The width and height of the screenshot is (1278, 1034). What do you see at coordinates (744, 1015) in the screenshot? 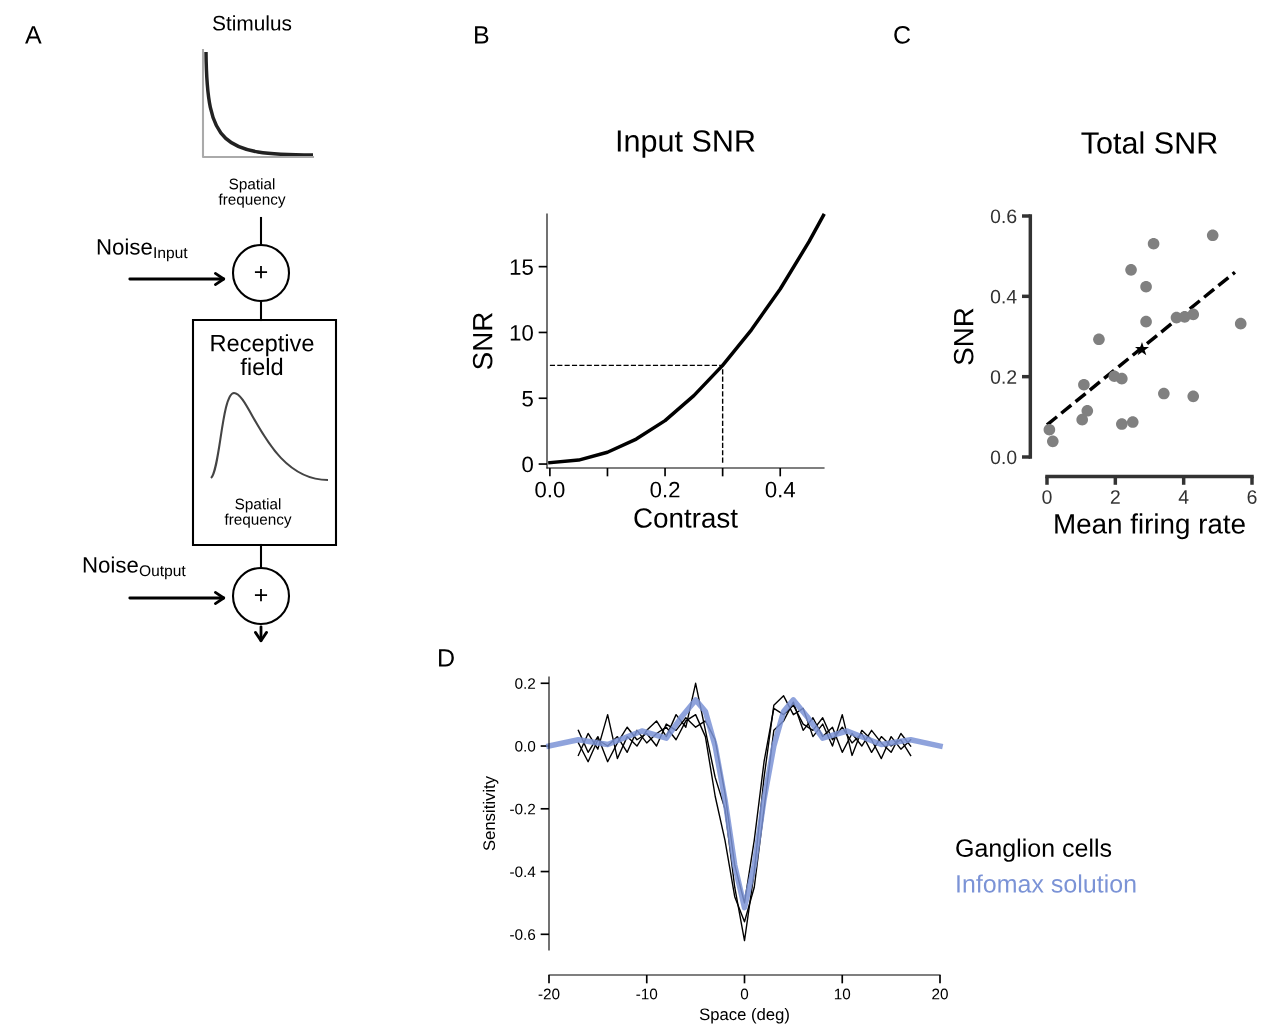
I see `x-axis-title: Space (deg)` at bounding box center [744, 1015].